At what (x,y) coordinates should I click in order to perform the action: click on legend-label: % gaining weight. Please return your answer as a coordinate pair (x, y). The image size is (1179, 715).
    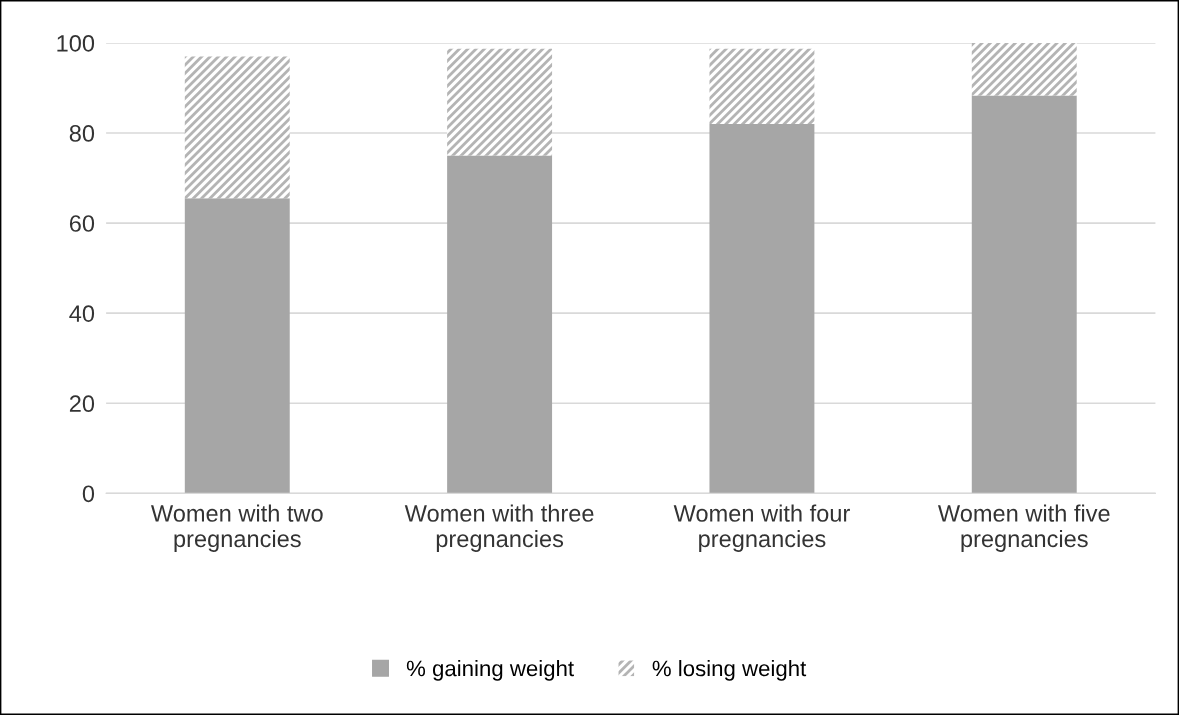
    Looking at the image, I should click on (490, 670).